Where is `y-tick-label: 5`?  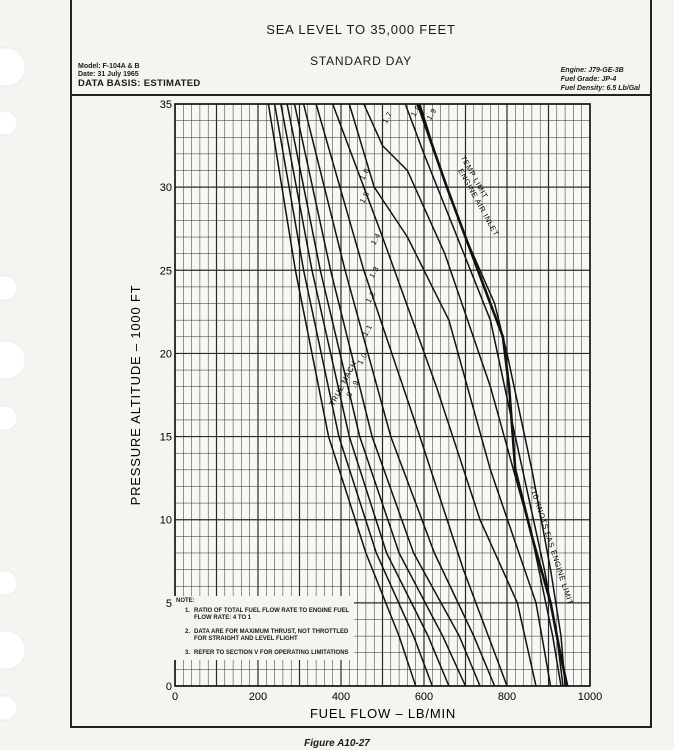 y-tick-label: 5 is located at coordinates (169, 604).